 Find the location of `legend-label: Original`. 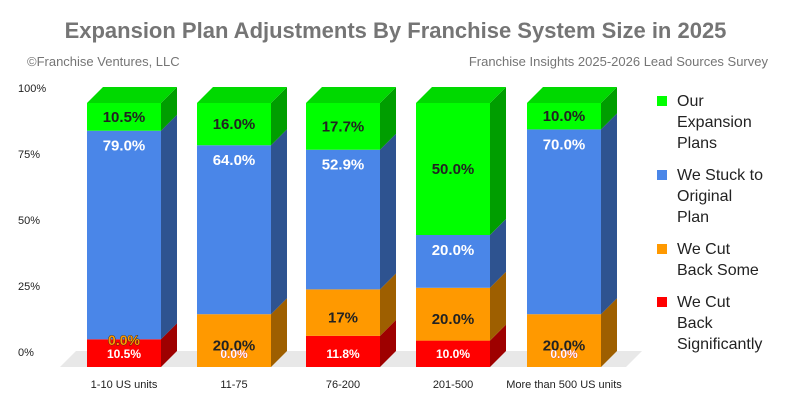

legend-label: Original is located at coordinates (704, 196).